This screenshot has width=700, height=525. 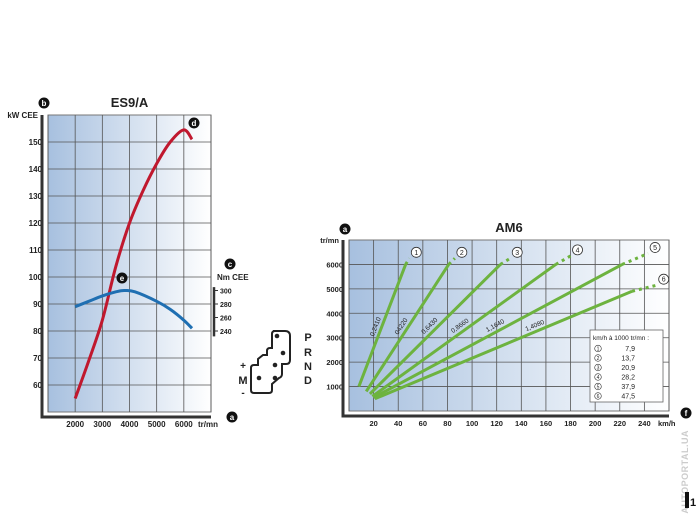 I want to click on marker-a: a, so click(x=232, y=417).